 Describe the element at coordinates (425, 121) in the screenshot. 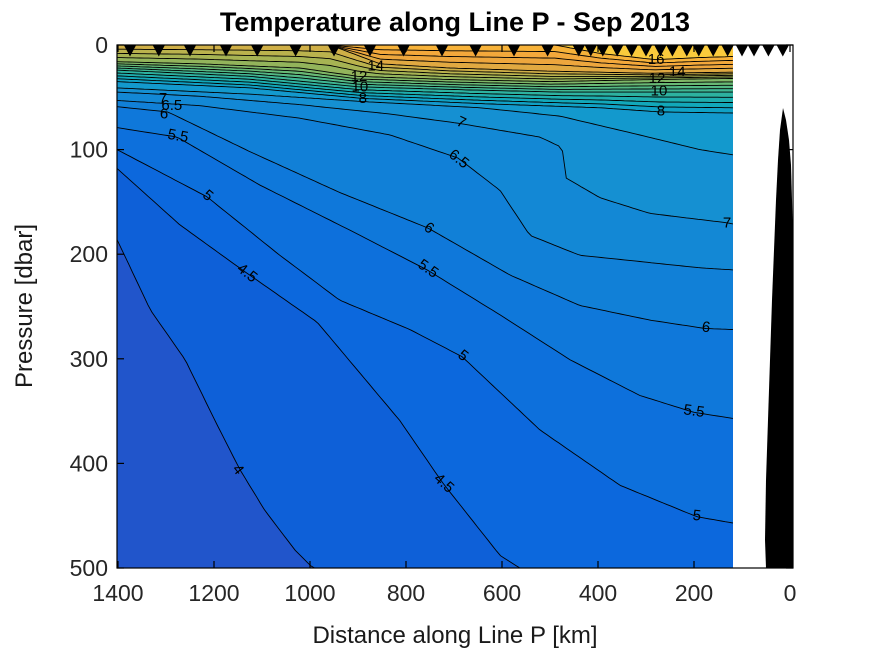

I see `contour-line-7.5` at that location.